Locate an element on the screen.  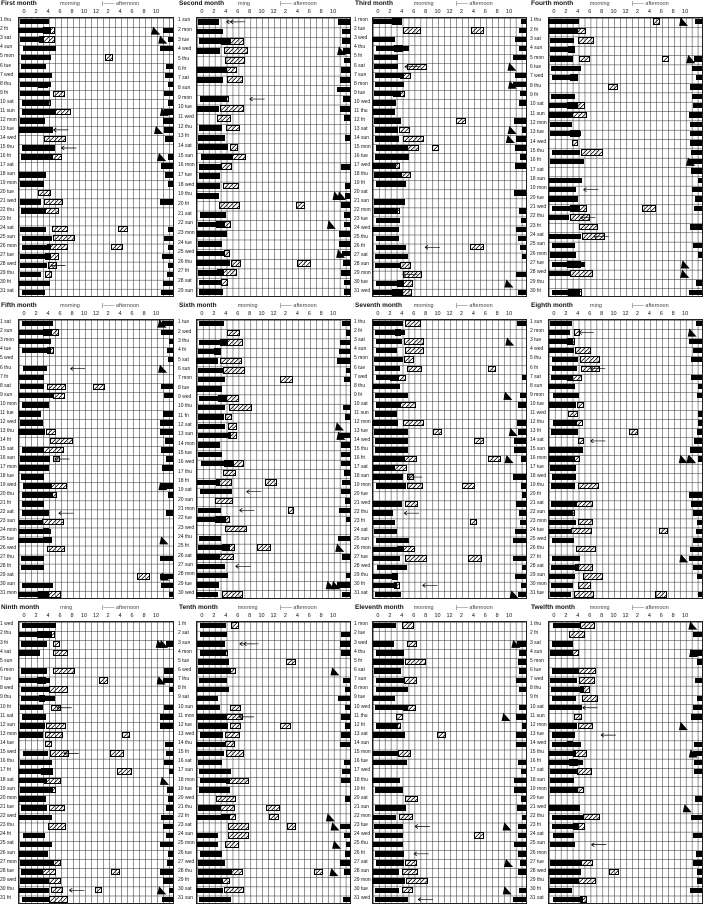
month-title: Ninth month is located at coordinates (20, 607).